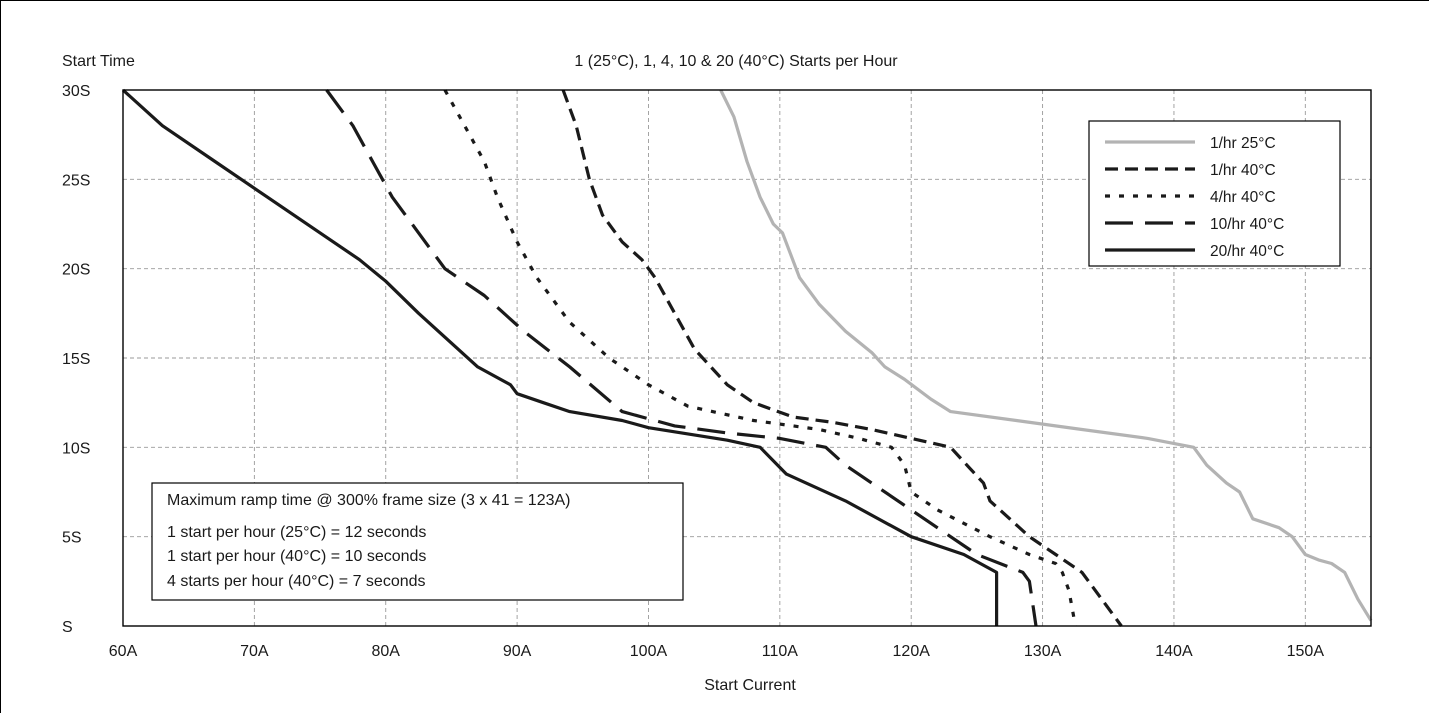 This screenshot has width=1429, height=713. Describe the element at coordinates (1043, 651) in the screenshot. I see `x-tick-label: 130A` at that location.